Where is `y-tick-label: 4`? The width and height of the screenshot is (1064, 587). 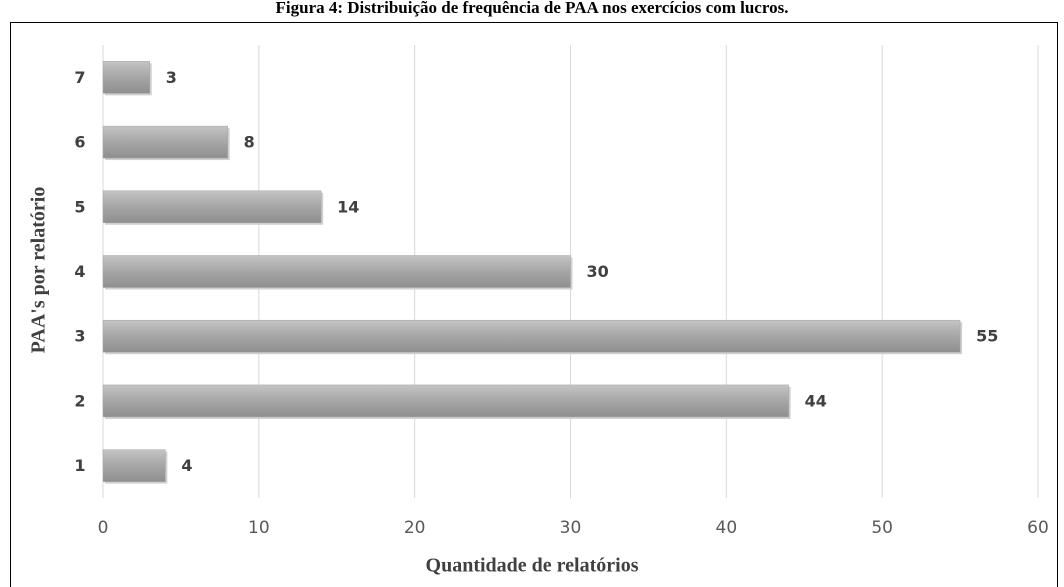 y-tick-label: 4 is located at coordinates (79, 271).